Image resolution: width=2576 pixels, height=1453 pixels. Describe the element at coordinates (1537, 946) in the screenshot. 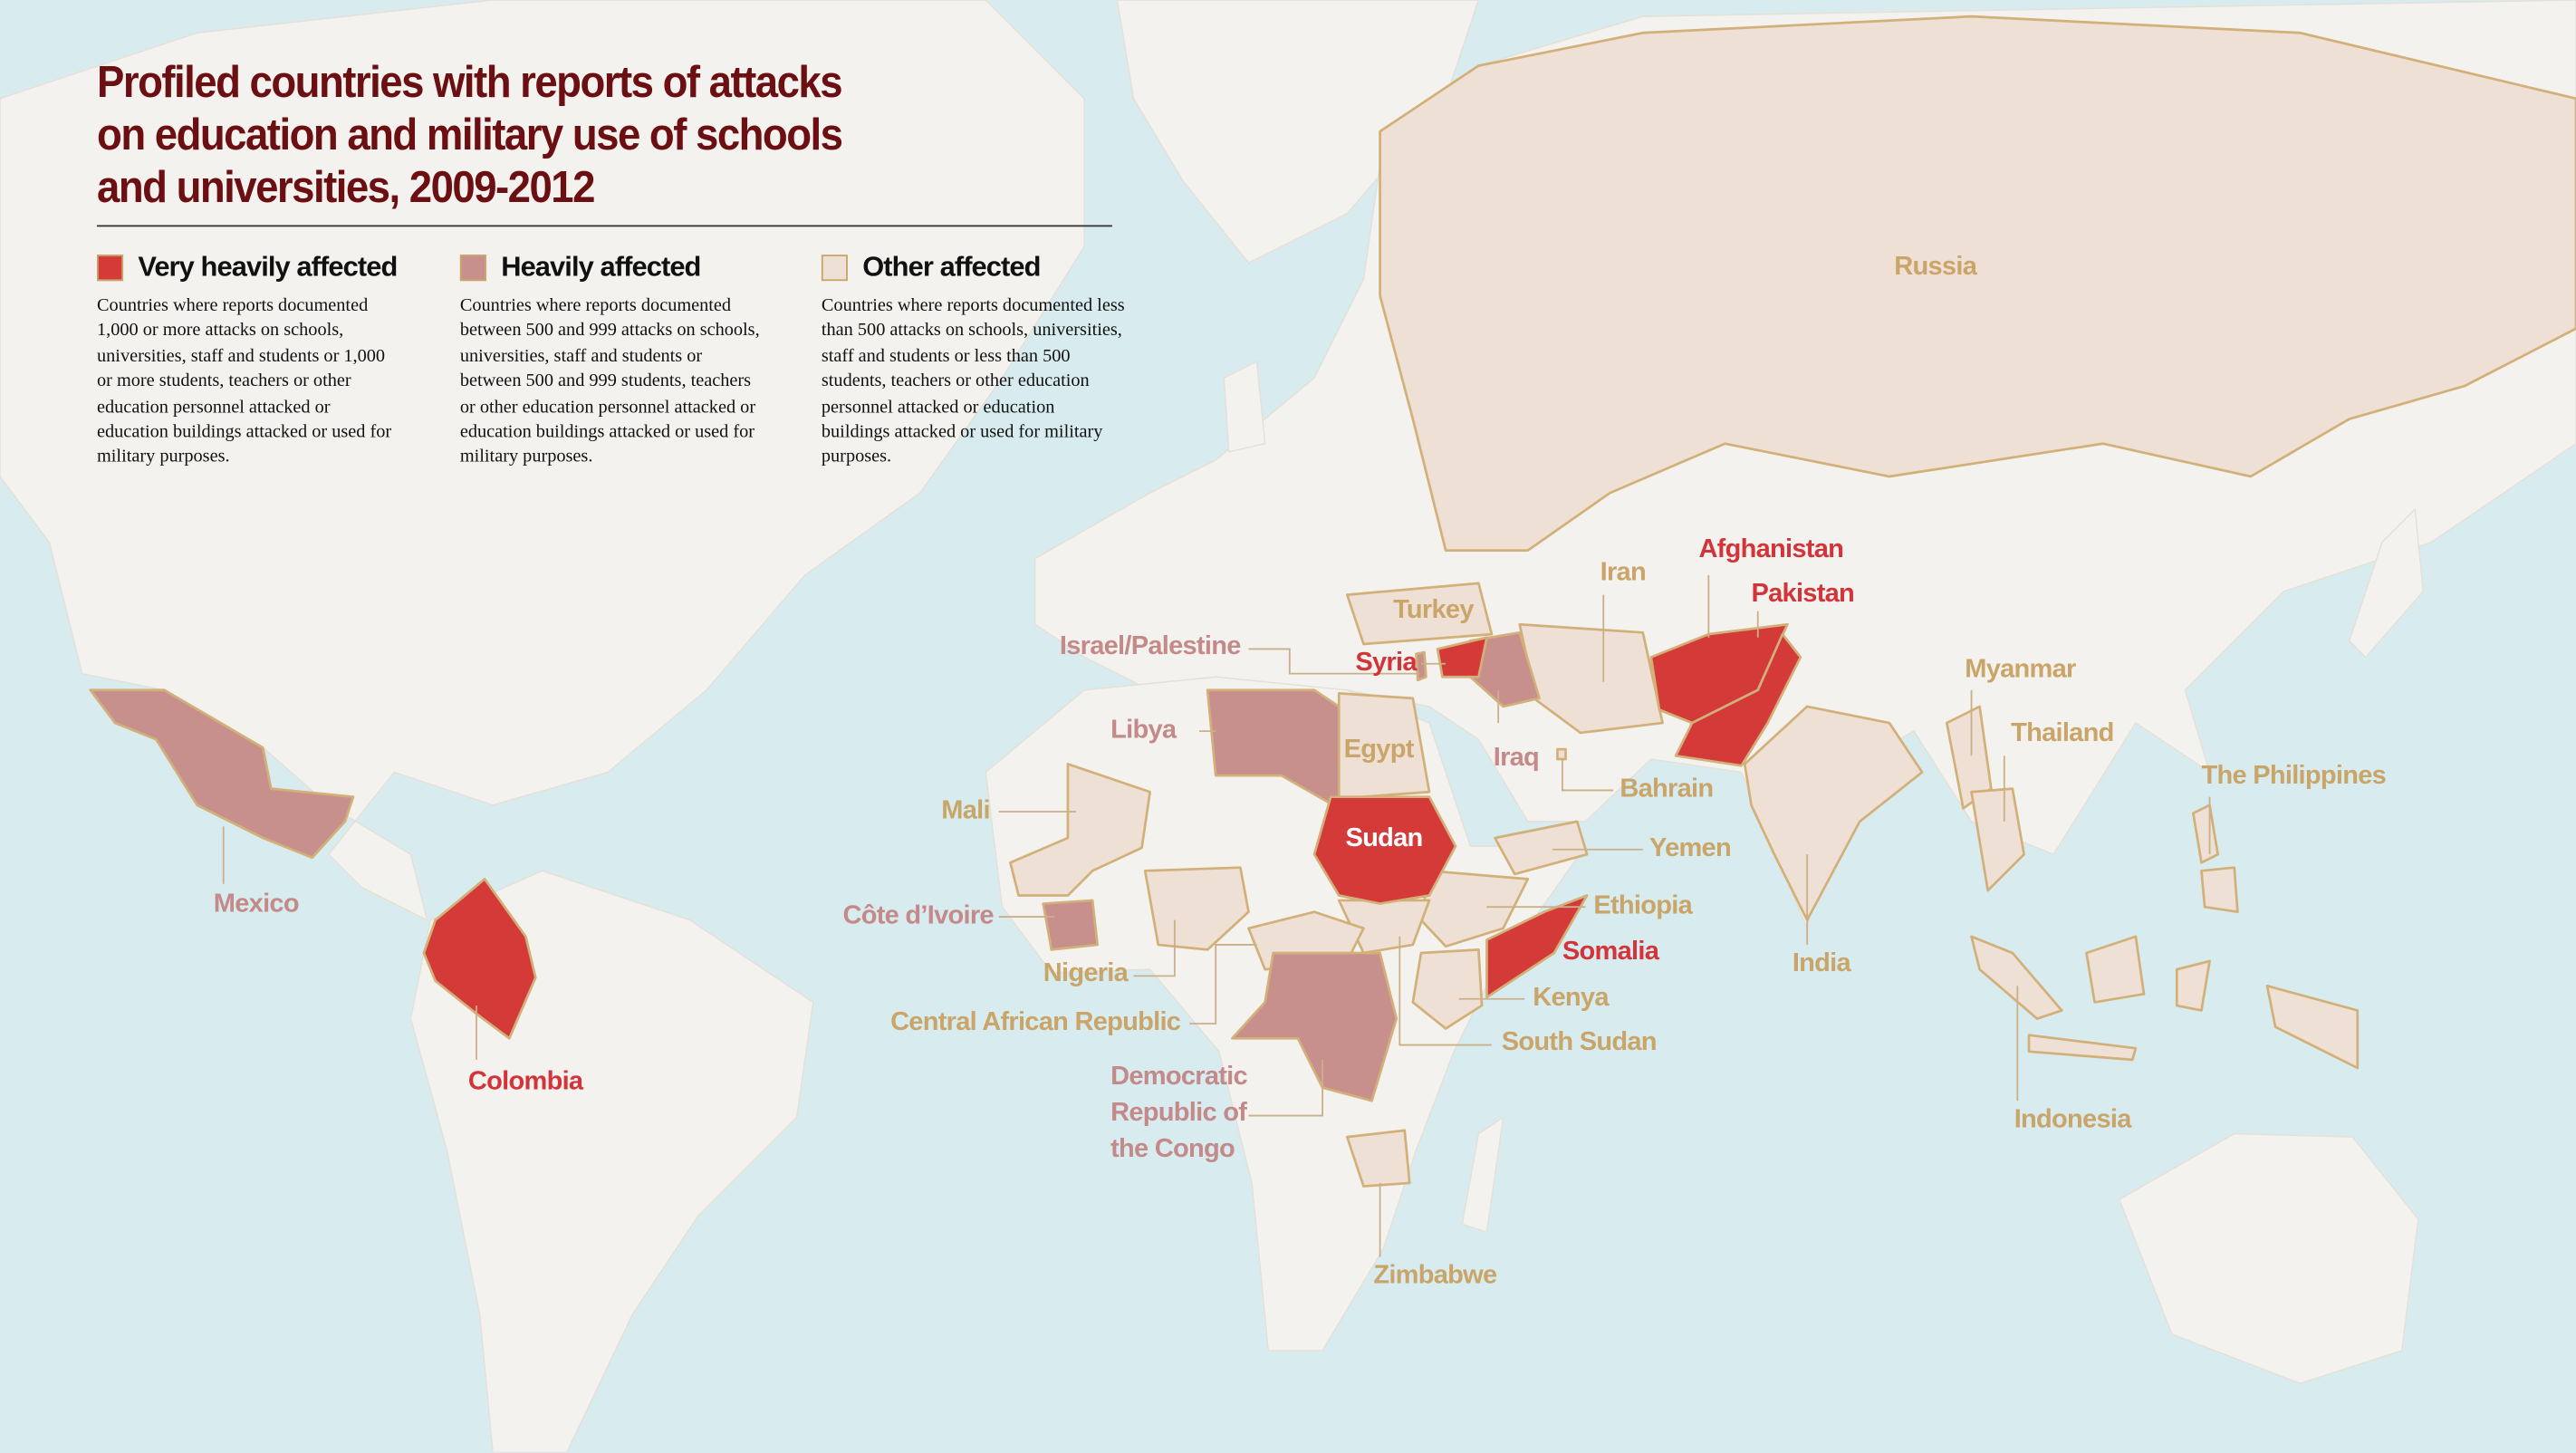

I see `somalia-shape` at that location.